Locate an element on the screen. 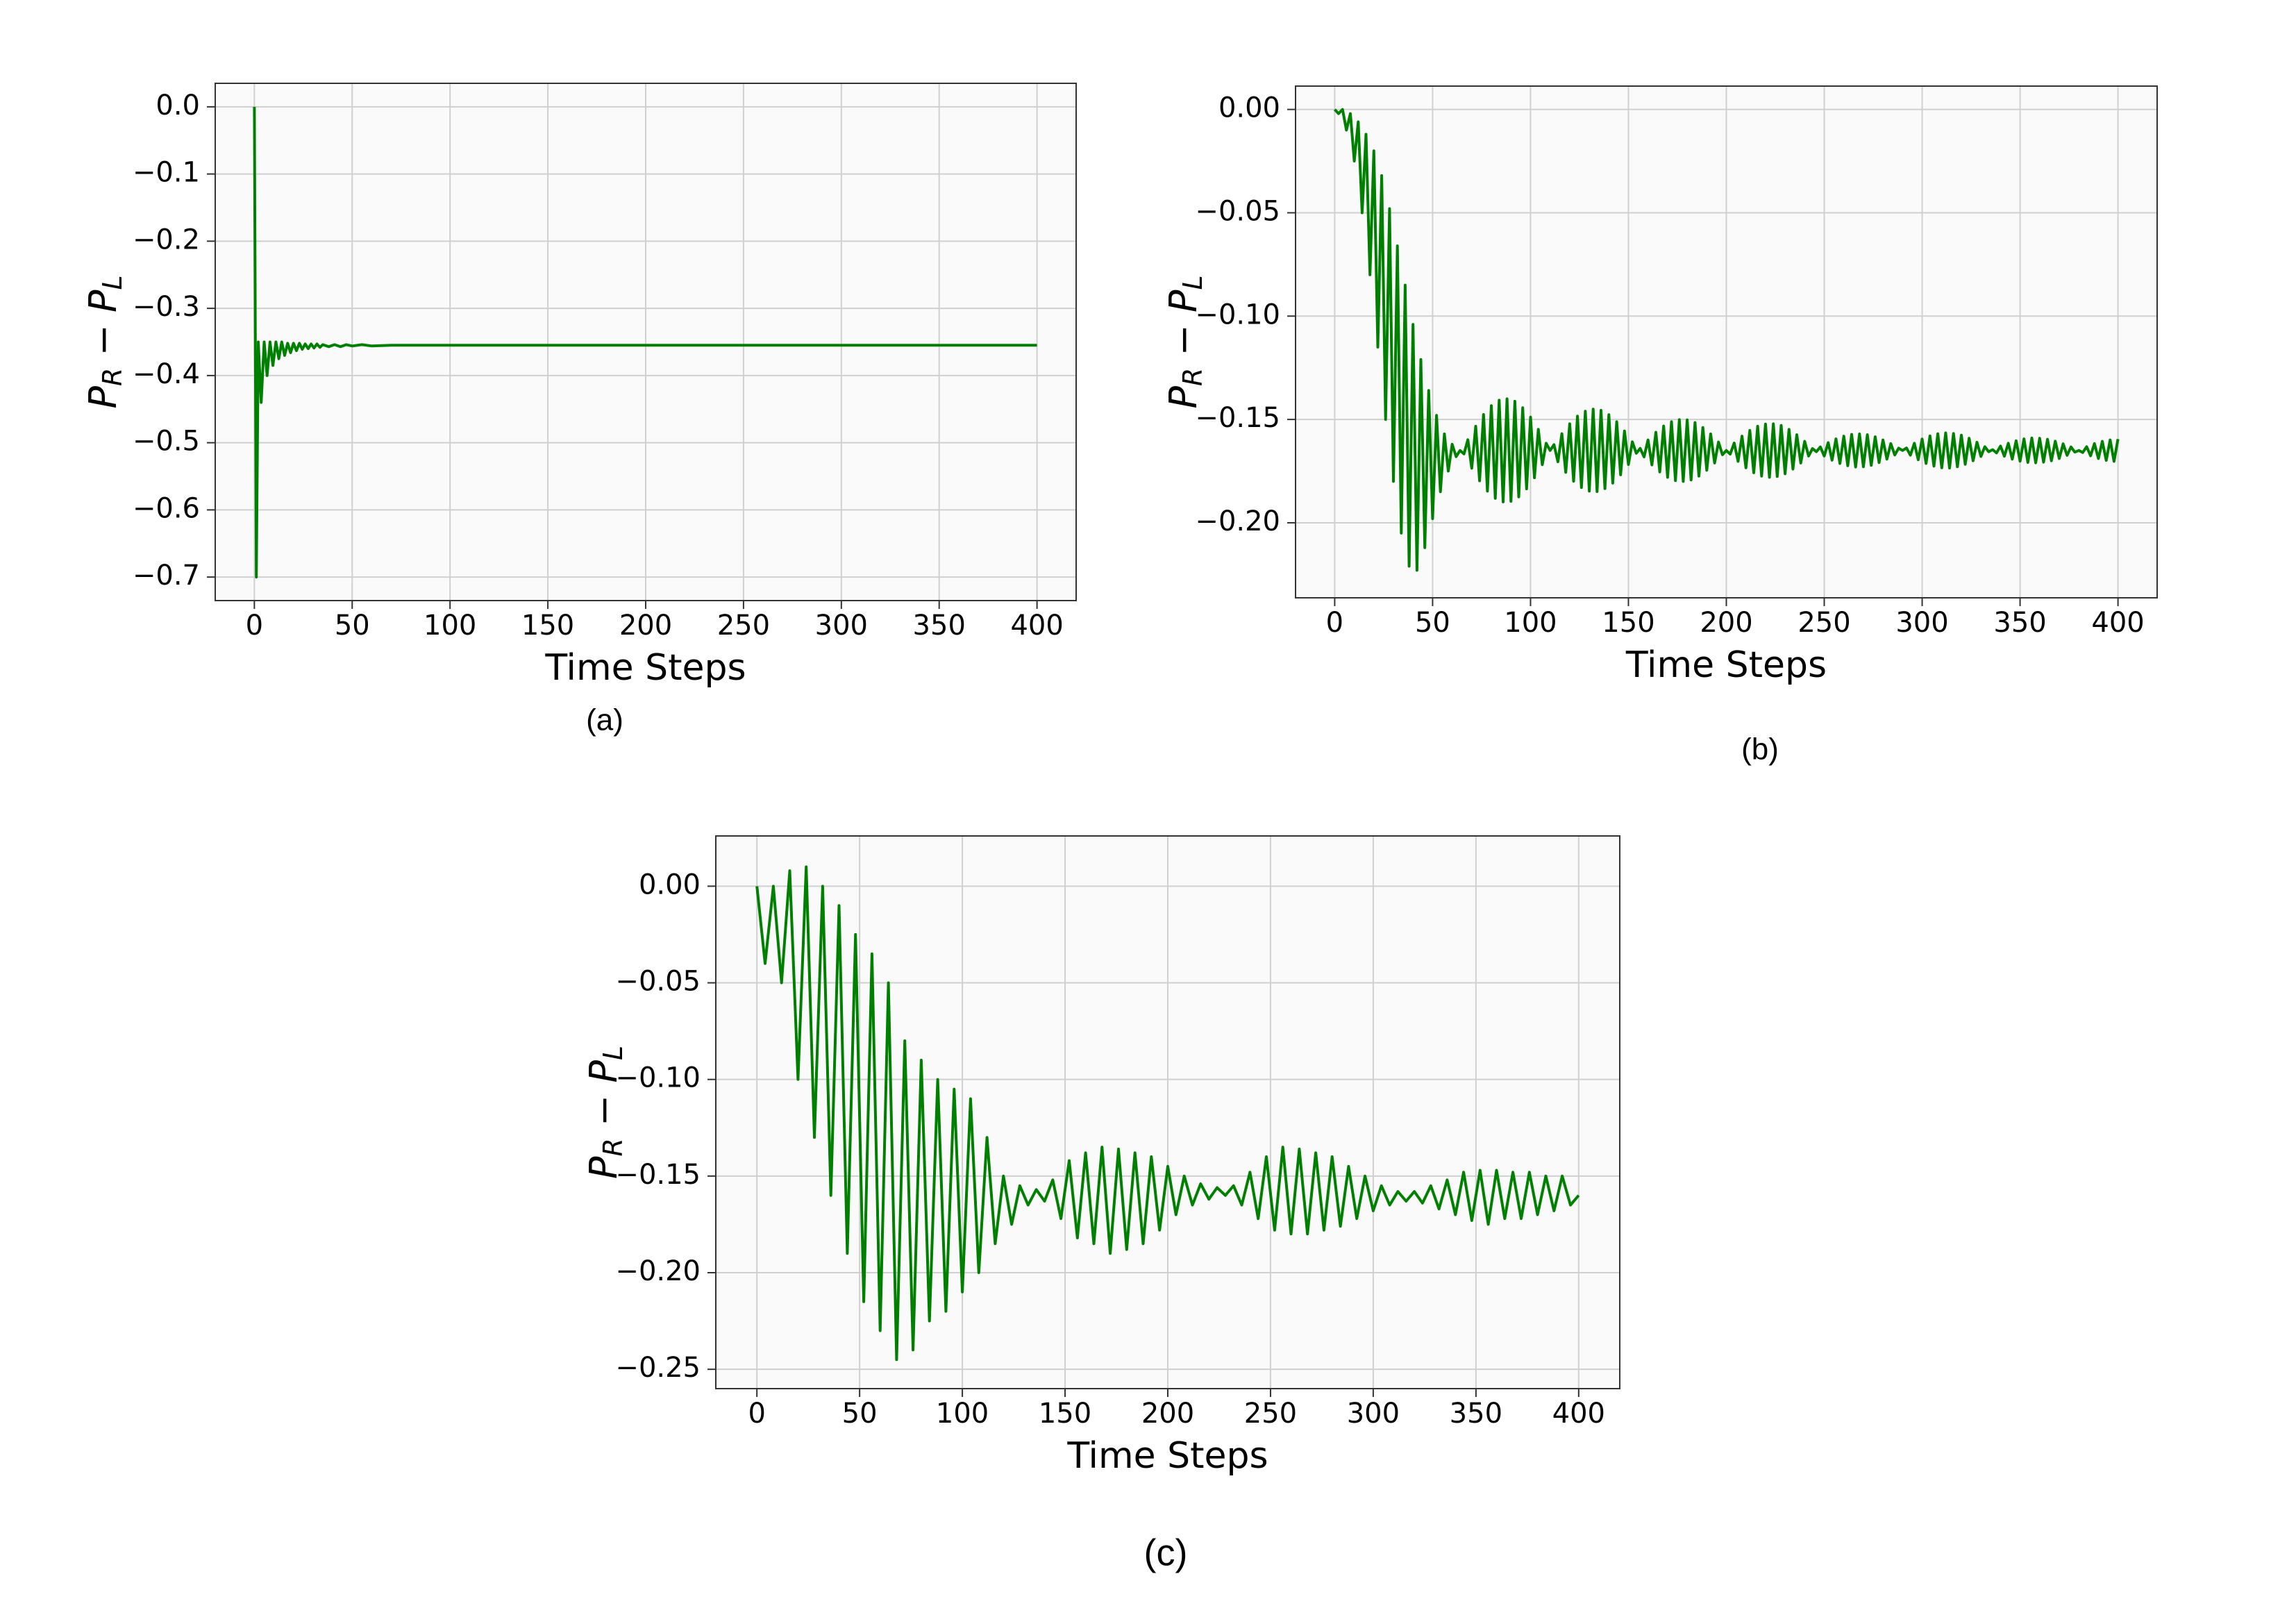  y-tick-label: −0.25 is located at coordinates (658, 1368).